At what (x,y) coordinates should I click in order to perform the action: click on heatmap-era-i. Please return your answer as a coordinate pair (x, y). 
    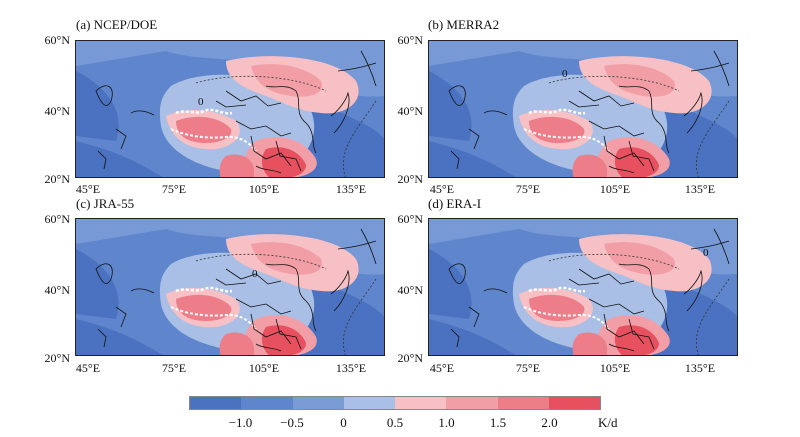
    Looking at the image, I should click on (583, 287).